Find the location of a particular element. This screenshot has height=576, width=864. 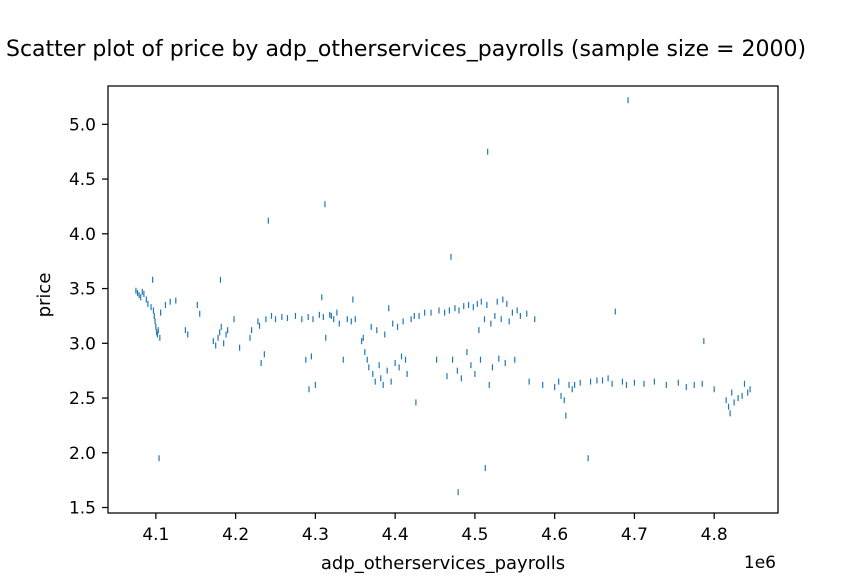

x-tick-label: 4.4 is located at coordinates (395, 535).